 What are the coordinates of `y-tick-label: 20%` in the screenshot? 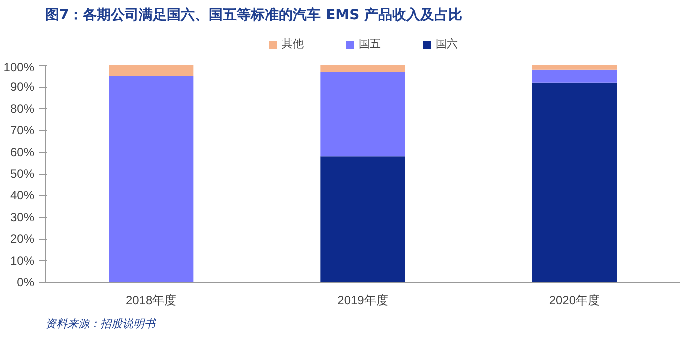 It's located at (22, 239).